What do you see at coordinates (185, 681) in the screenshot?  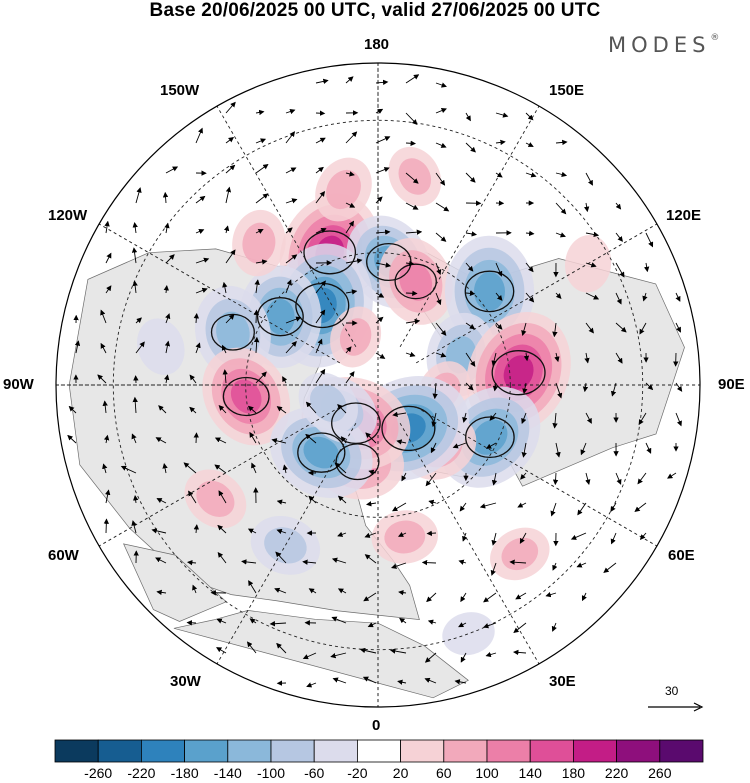 I see `lon-label-30w: 30W` at bounding box center [185, 681].